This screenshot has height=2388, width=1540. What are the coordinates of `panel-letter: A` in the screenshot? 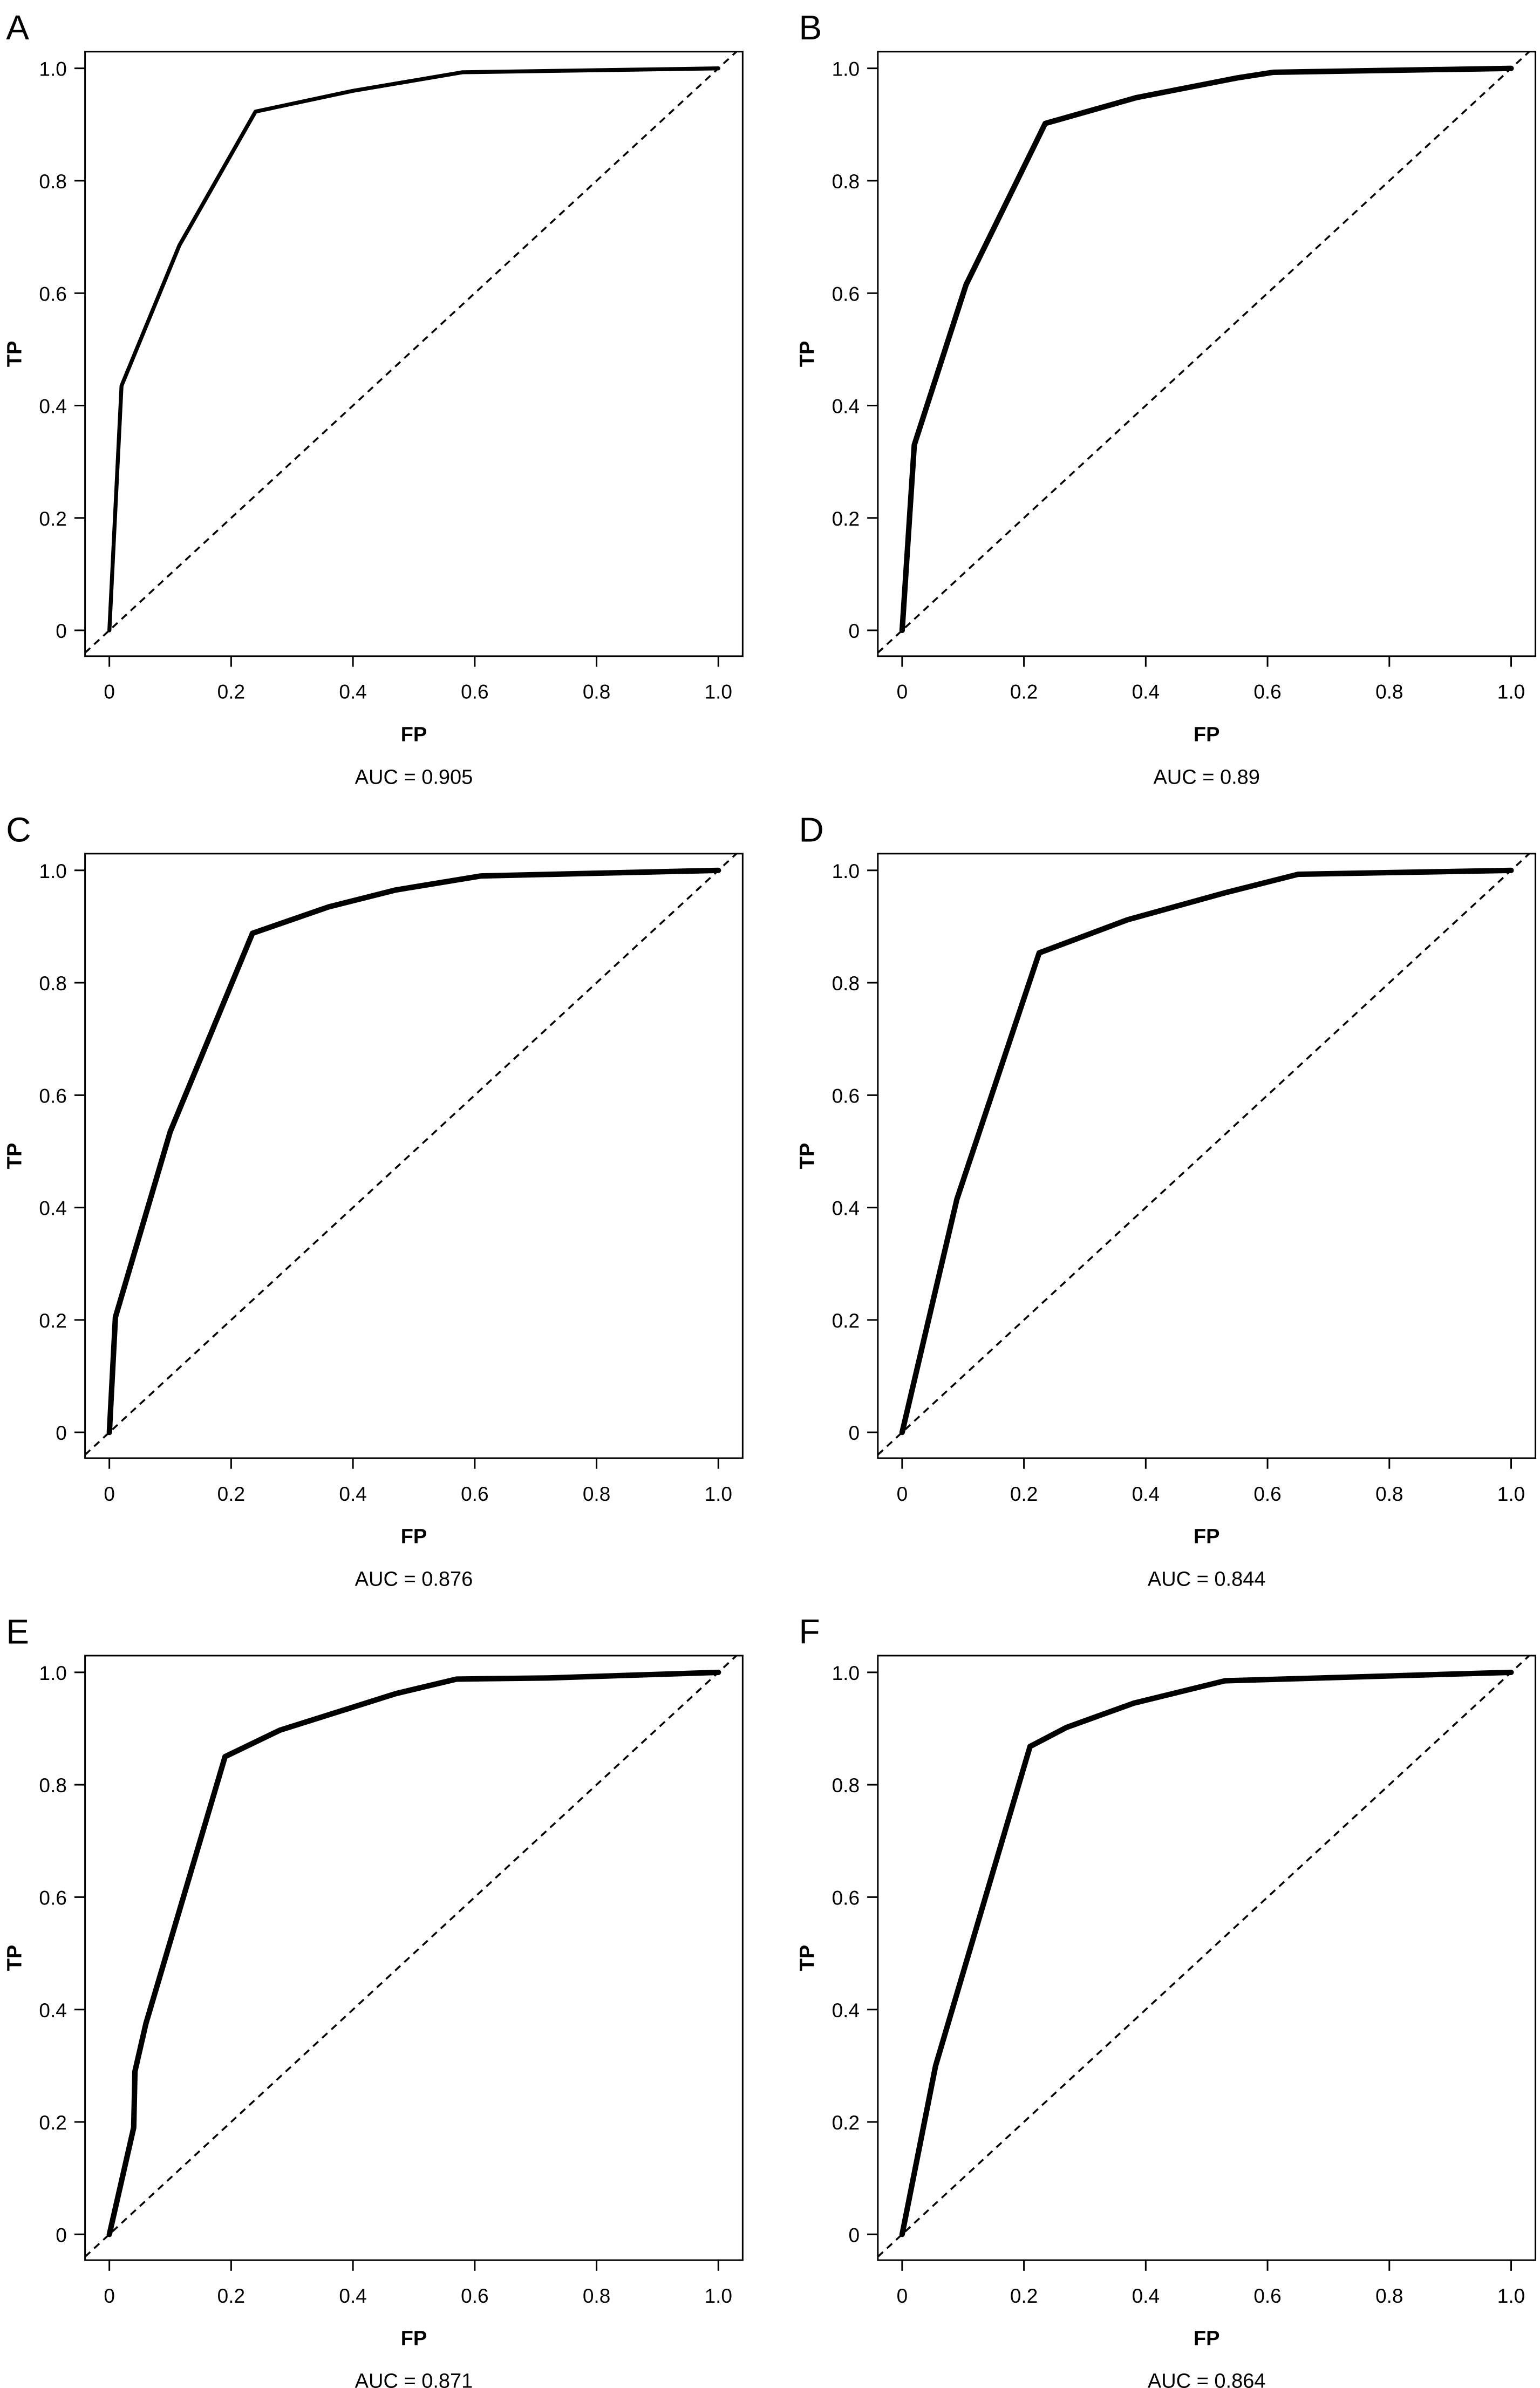 It's located at (17, 27).